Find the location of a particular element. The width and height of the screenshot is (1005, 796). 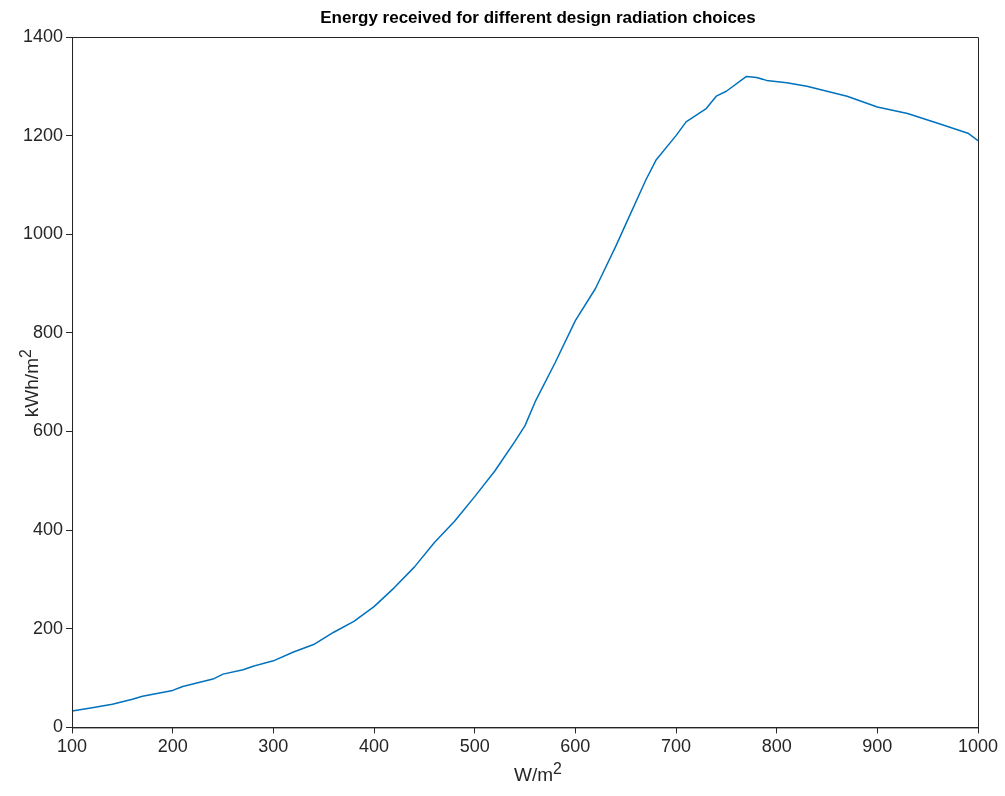

x-tick-label: 300 is located at coordinates (273, 746).